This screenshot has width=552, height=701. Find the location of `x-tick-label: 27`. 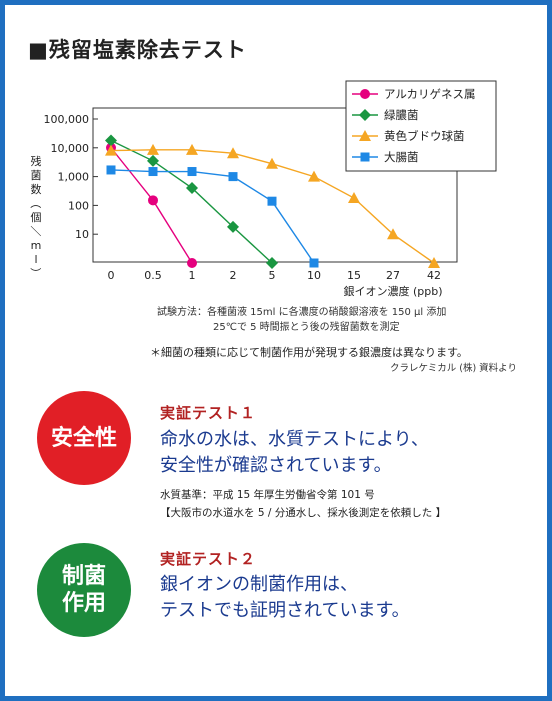

x-tick-label: 27 is located at coordinates (393, 275).